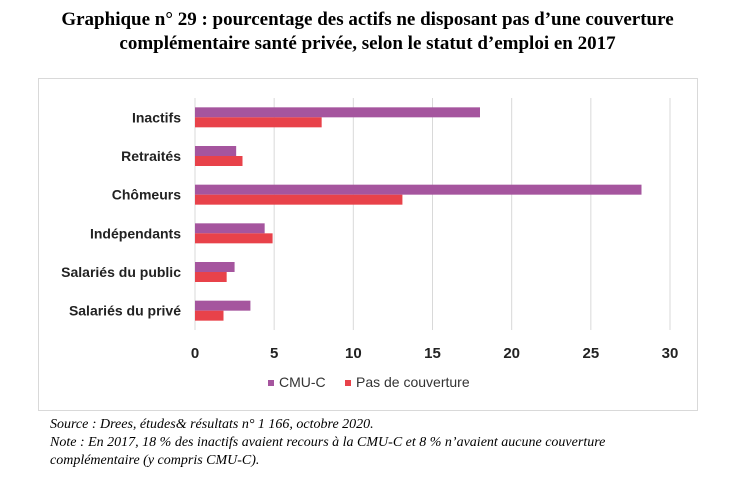  Describe the element at coordinates (156, 117) in the screenshot. I see `category-label: Inactifs` at that location.